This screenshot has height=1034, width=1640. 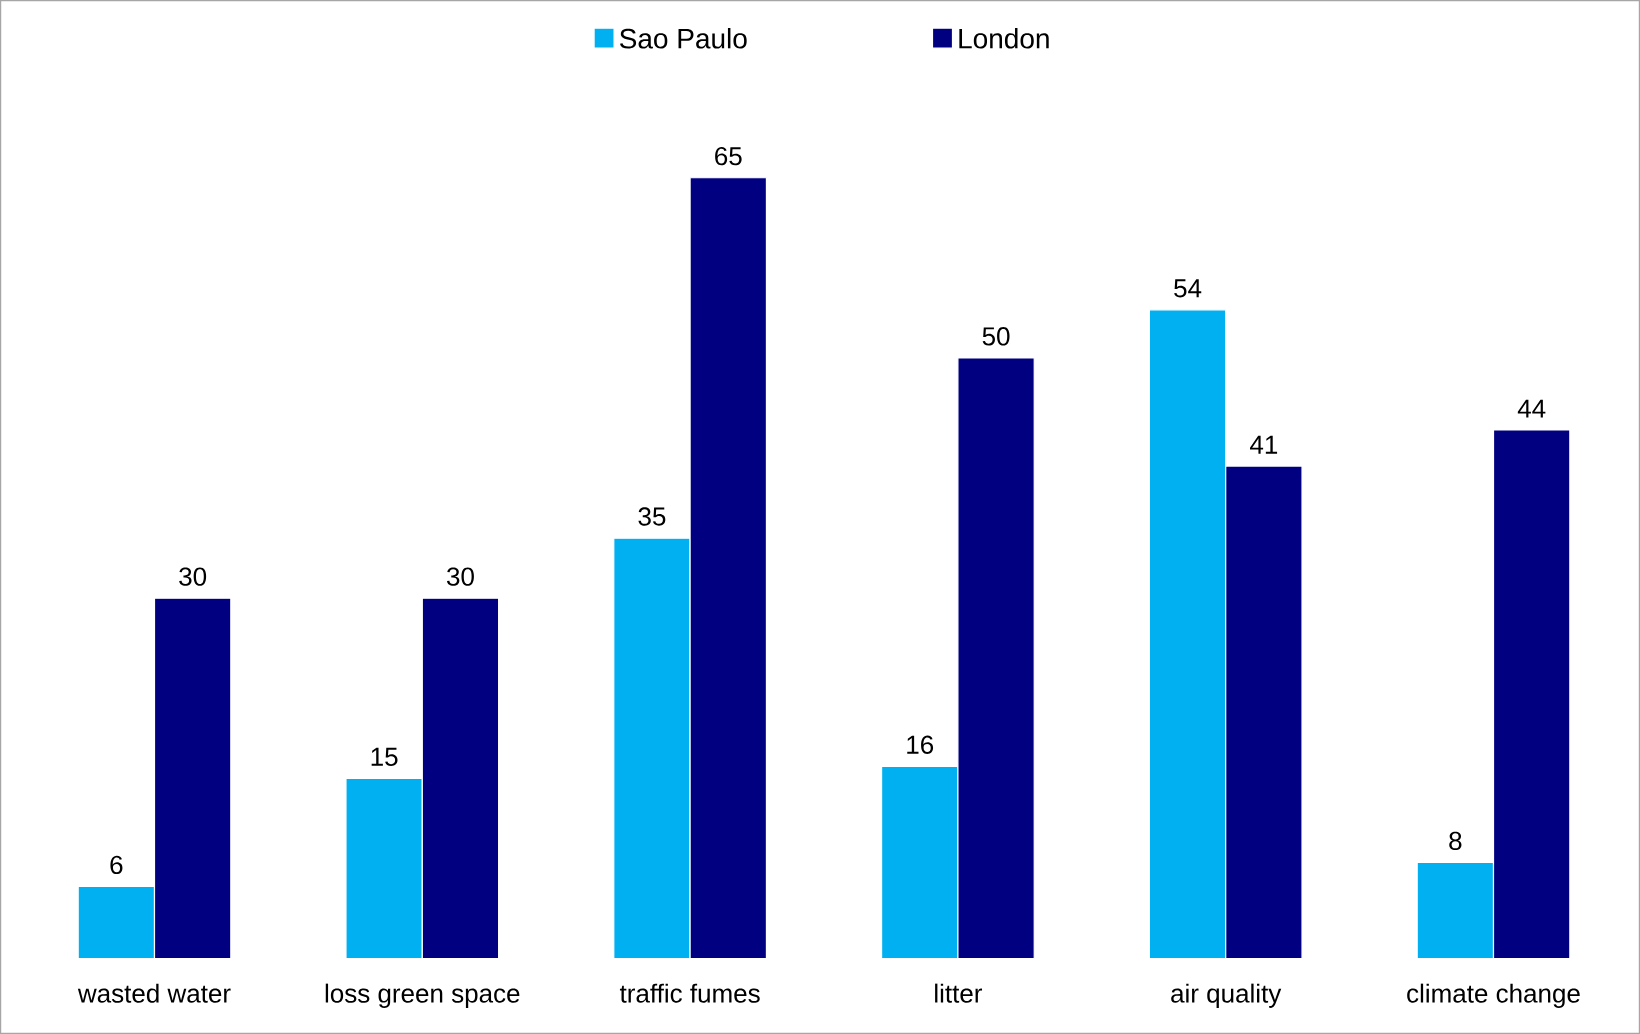 I want to click on x-tick-label: wasted water, so click(x=154, y=993).